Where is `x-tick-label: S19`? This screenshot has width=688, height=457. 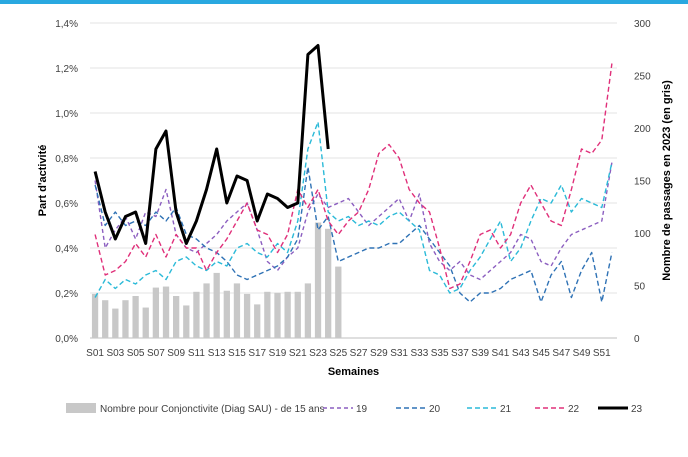 x-tick-label: S19 is located at coordinates (278, 353).